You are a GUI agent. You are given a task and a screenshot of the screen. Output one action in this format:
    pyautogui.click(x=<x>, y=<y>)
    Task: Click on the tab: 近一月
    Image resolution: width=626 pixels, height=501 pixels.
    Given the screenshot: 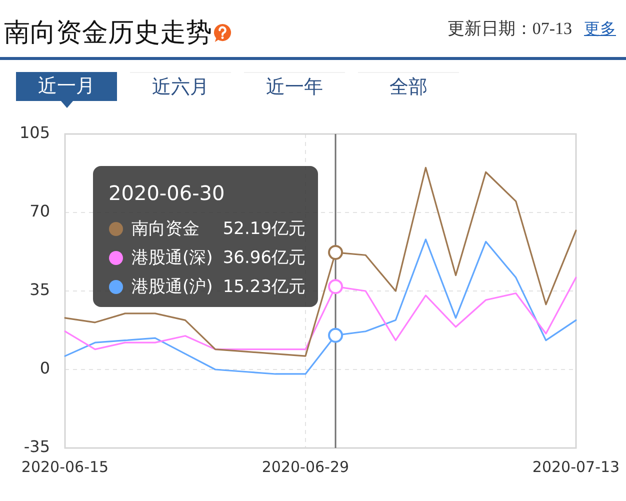 What is the action you would take?
    pyautogui.click(x=66, y=86)
    